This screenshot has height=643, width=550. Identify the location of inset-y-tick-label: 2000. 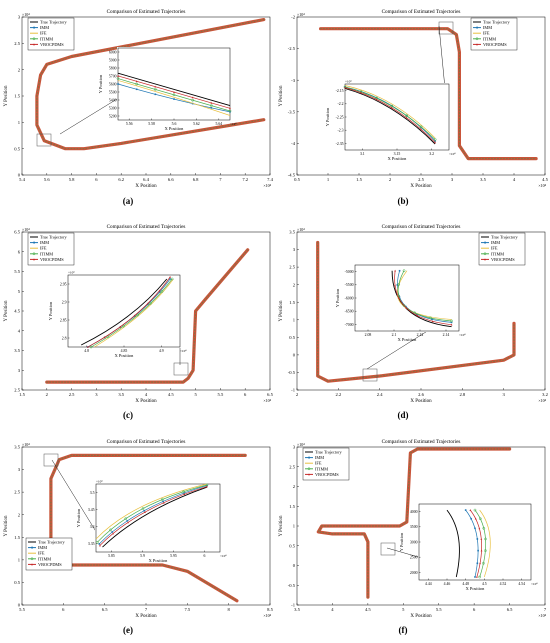
(414, 573).